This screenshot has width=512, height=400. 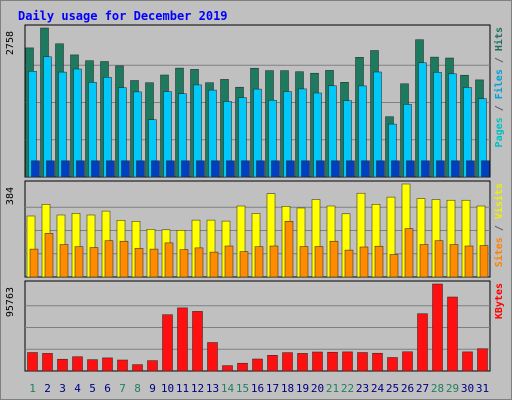 I want to click on legend-visits: Sites / Visits, so click(x=499, y=225).